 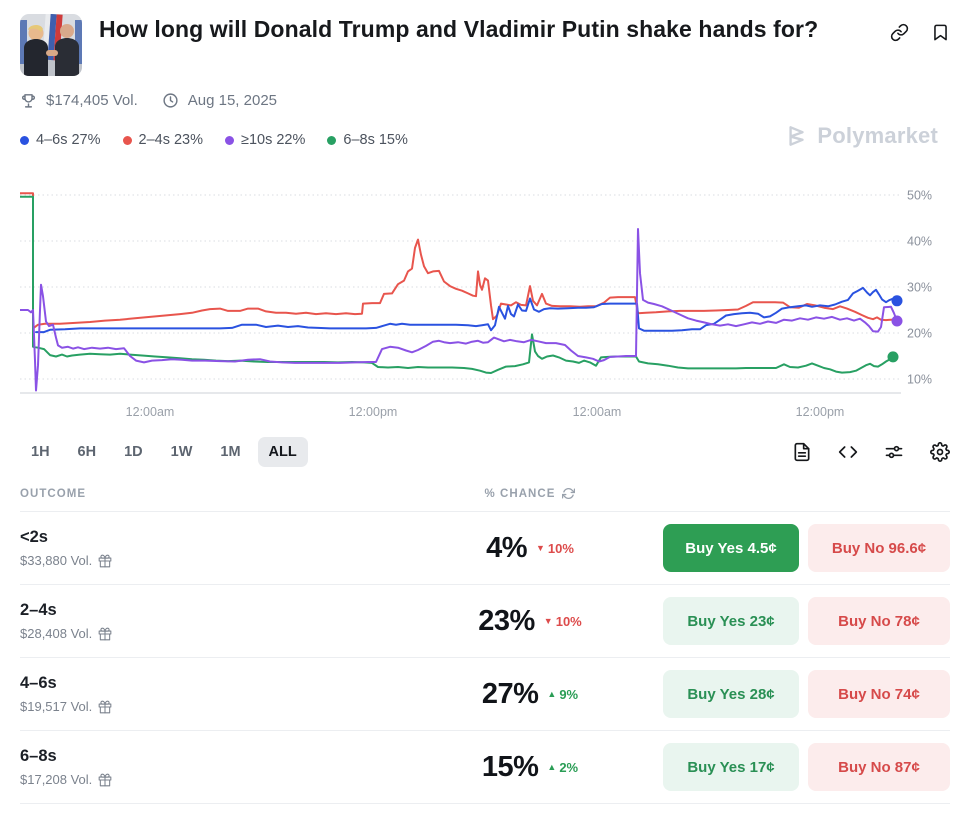 I want to click on legend-dot-blue, so click(x=24, y=140).